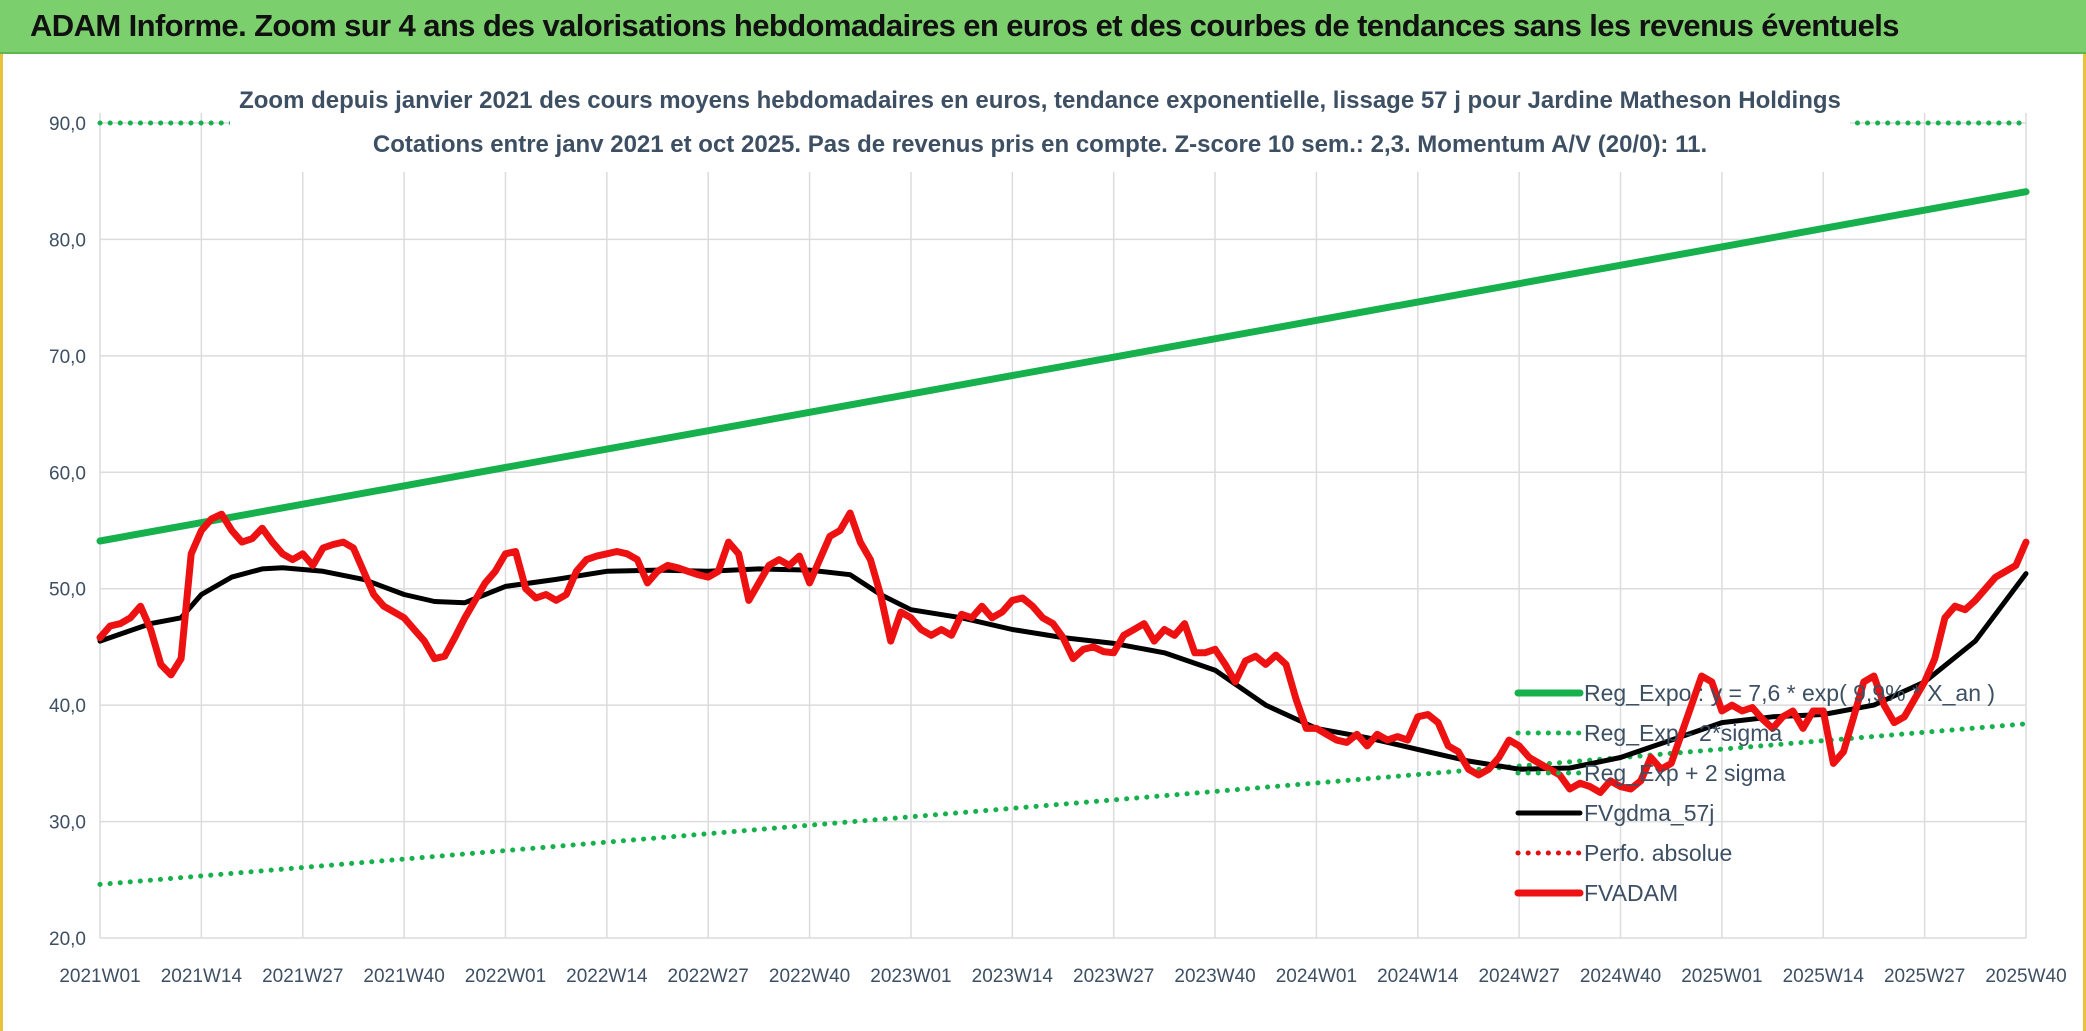  Describe the element at coordinates (67, 473) in the screenshot. I see `y-tick-label: 60,0` at that location.